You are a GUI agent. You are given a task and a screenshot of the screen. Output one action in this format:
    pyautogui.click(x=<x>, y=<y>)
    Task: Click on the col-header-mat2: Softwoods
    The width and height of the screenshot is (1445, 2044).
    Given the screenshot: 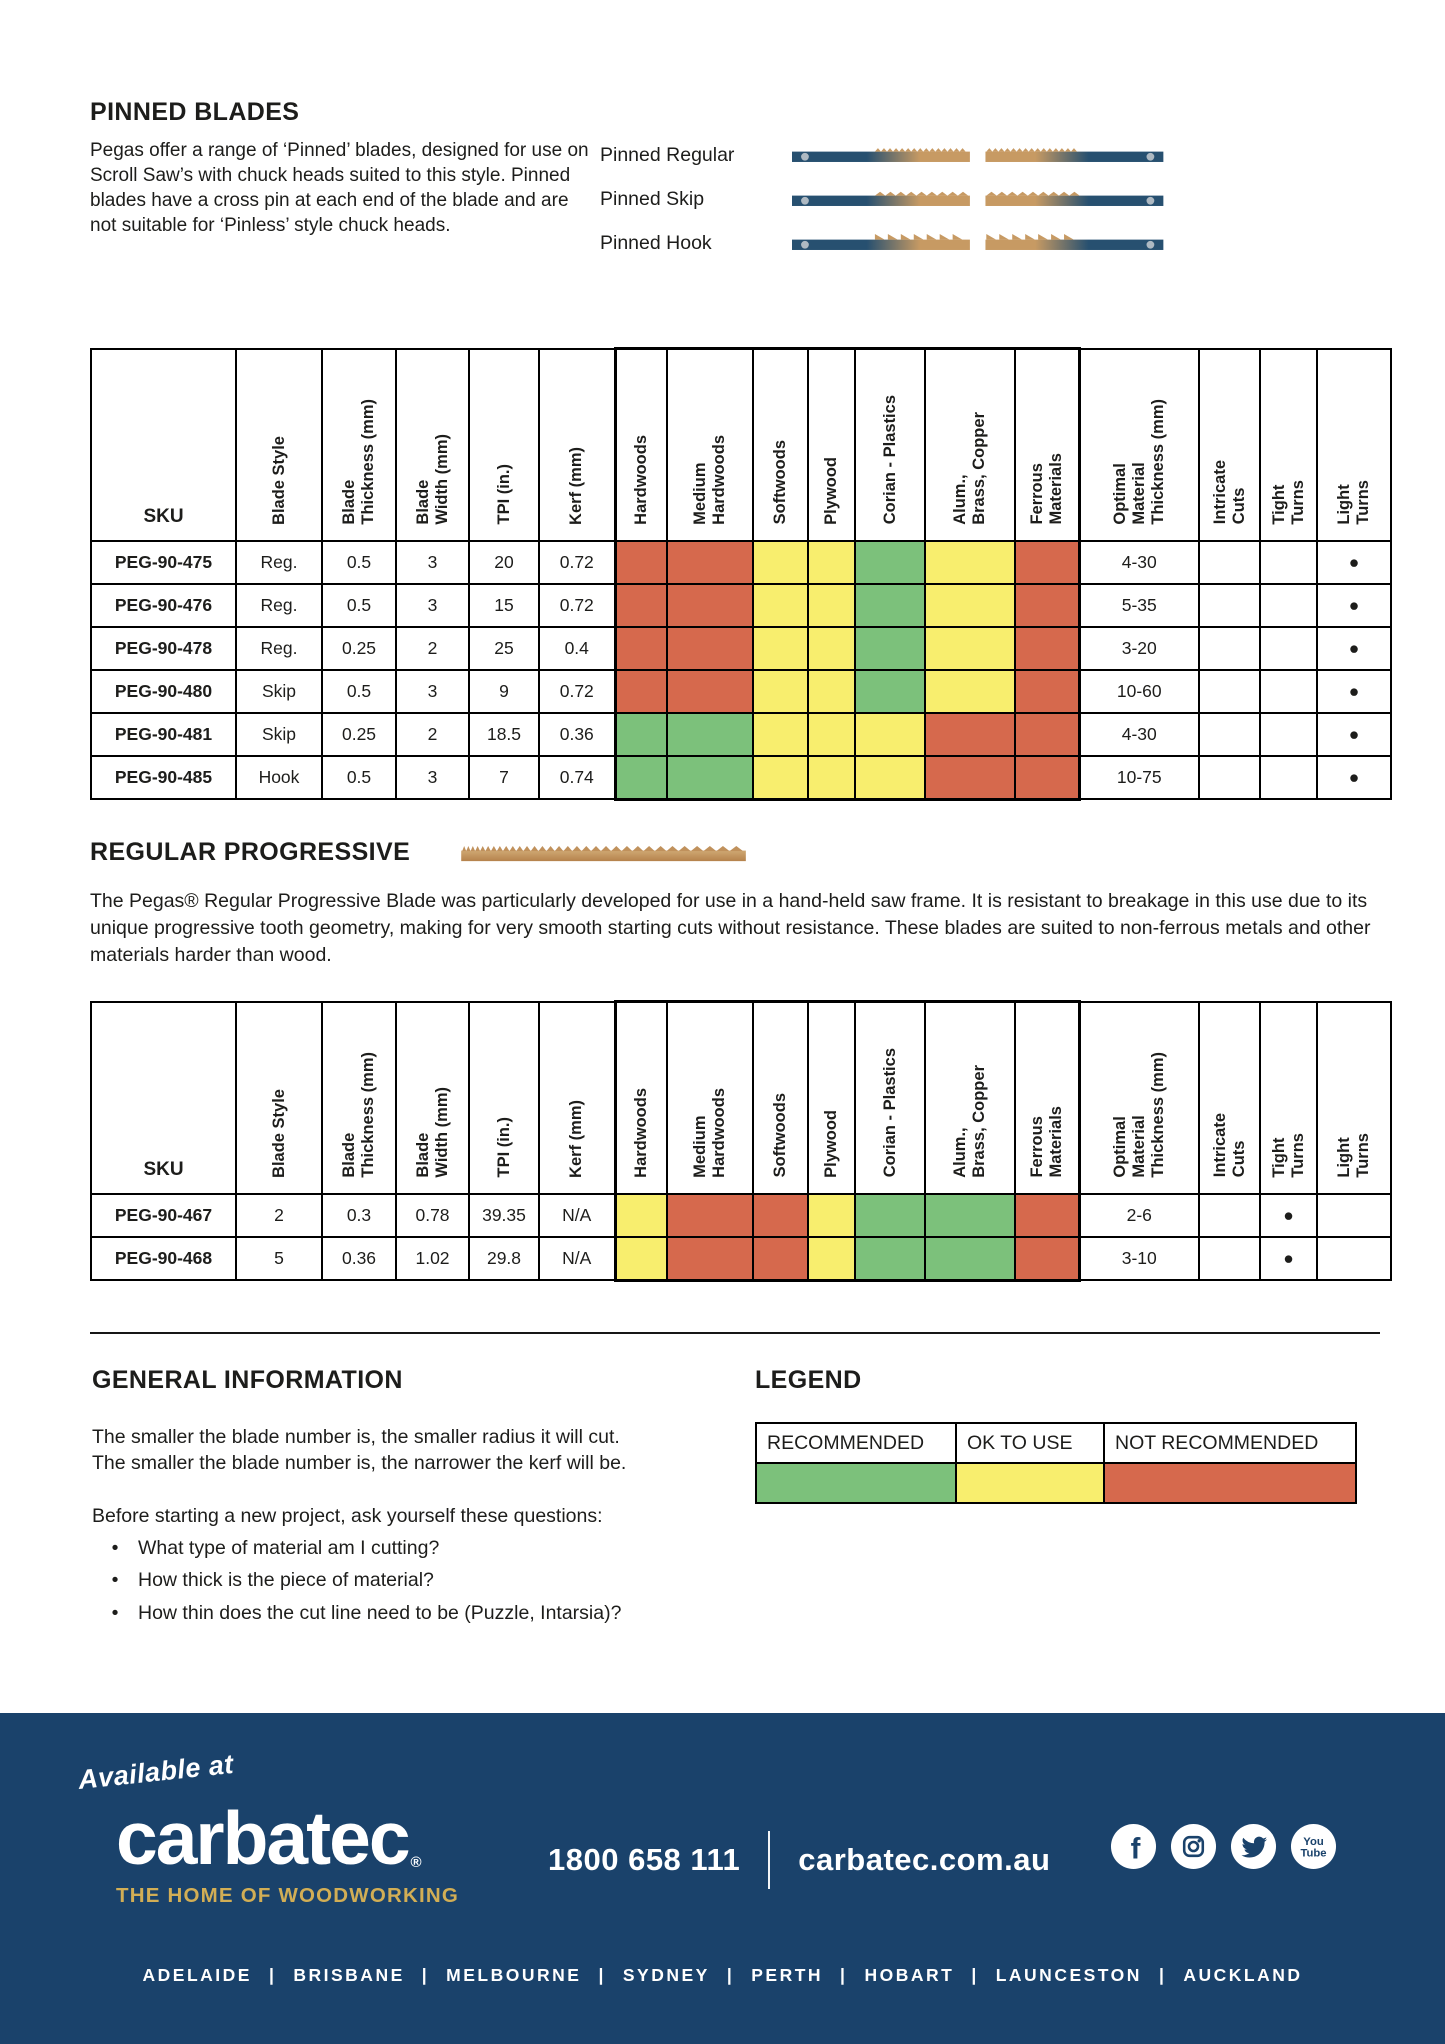 What is the action you would take?
    pyautogui.click(x=780, y=1097)
    